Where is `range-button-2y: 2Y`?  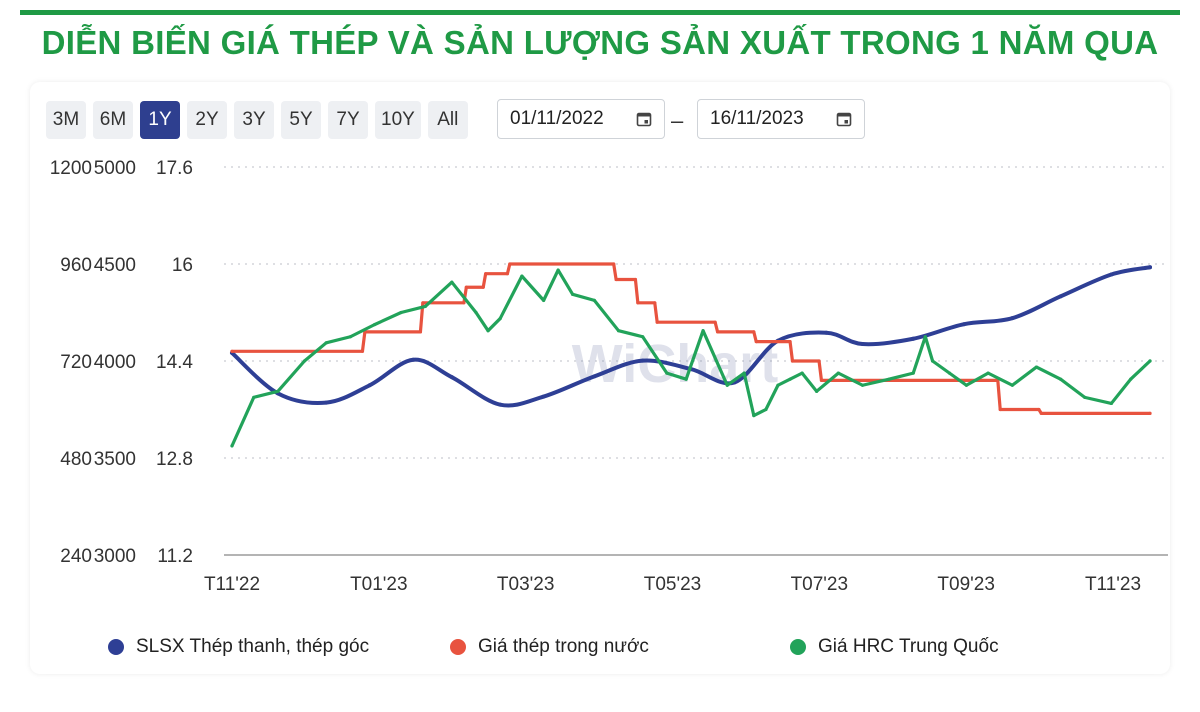 range-button-2y: 2Y is located at coordinates (207, 120).